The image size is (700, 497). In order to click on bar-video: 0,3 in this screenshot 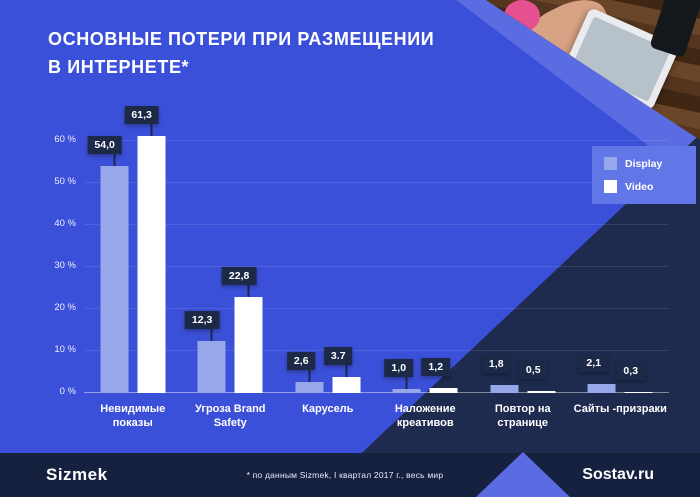, I will do `click(634, 377)`.